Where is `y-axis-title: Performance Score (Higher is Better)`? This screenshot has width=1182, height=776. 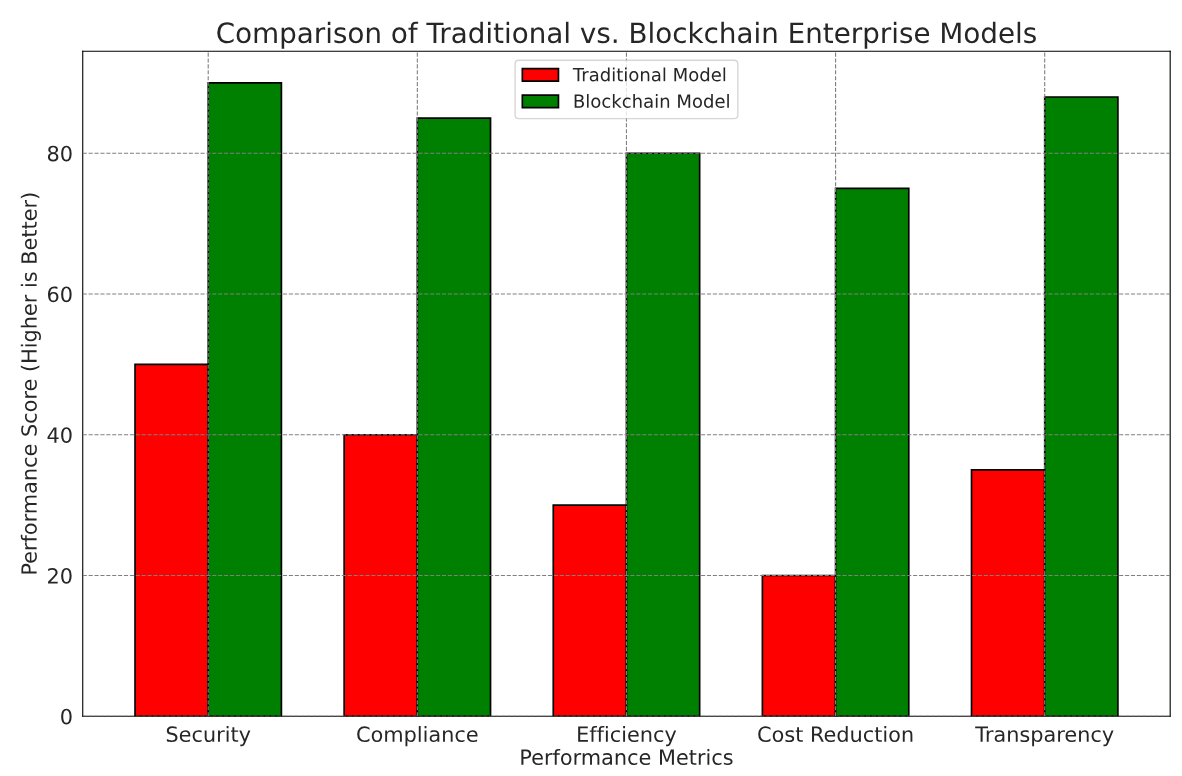
y-axis-title: Performance Score (Higher is Better) is located at coordinates (30, 383).